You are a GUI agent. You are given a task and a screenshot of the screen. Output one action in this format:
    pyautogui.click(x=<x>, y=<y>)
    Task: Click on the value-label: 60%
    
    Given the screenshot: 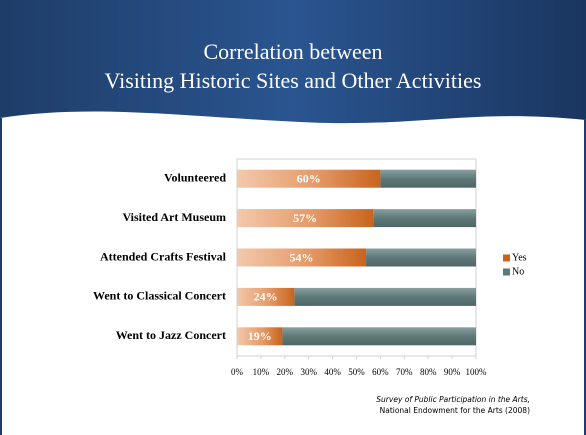 What is the action you would take?
    pyautogui.click(x=309, y=178)
    